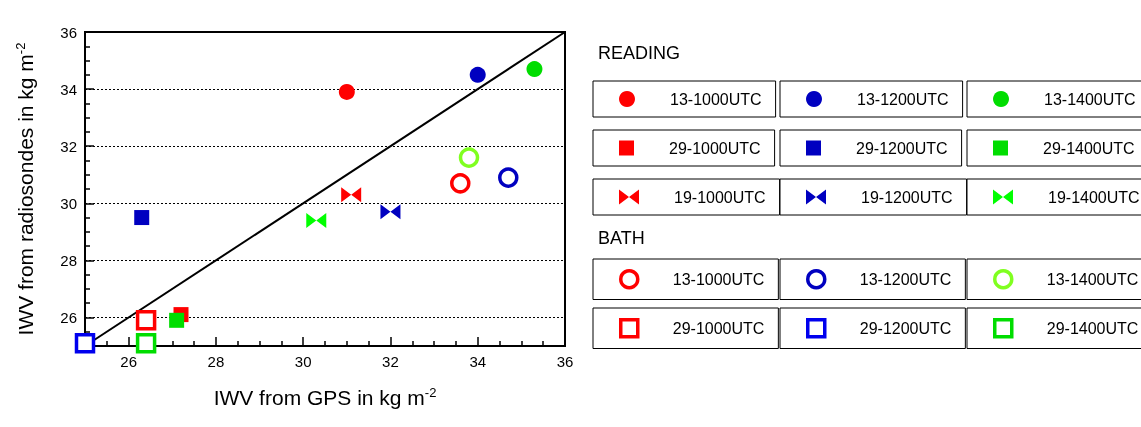 This screenshot has height=427, width=1141. I want to click on text: READING, so click(639, 53).